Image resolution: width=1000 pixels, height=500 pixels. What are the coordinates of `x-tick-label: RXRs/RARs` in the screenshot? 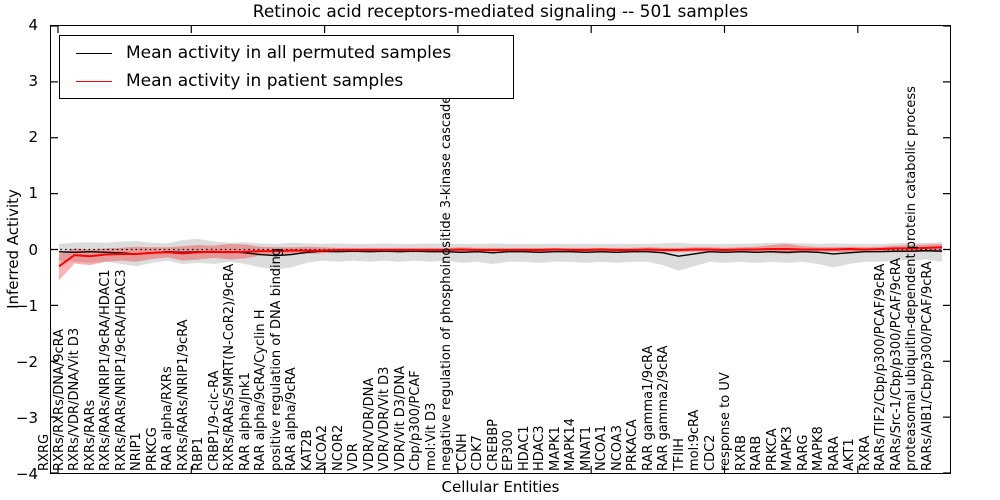 It's located at (90, 435).